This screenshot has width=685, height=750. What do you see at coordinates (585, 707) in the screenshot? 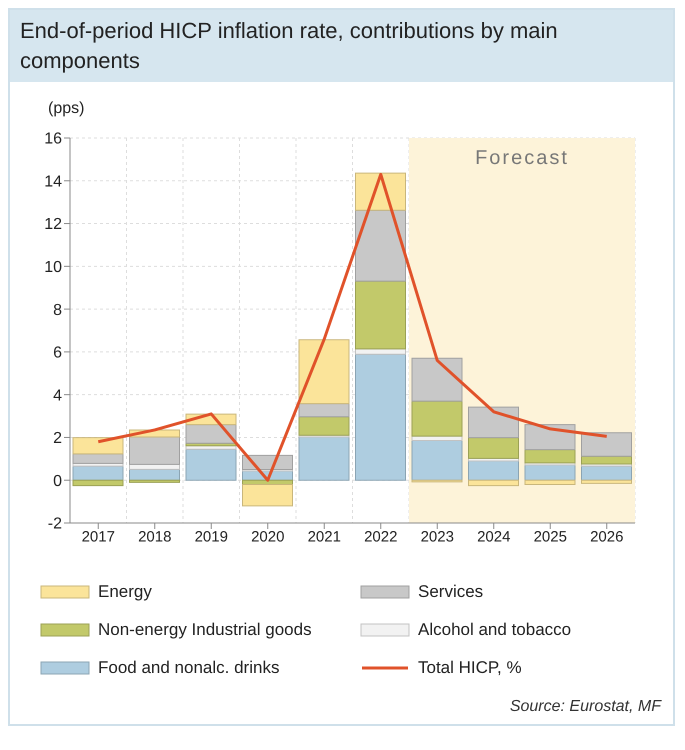
I see `source-note: Source: Eurostat, MF` at bounding box center [585, 707].